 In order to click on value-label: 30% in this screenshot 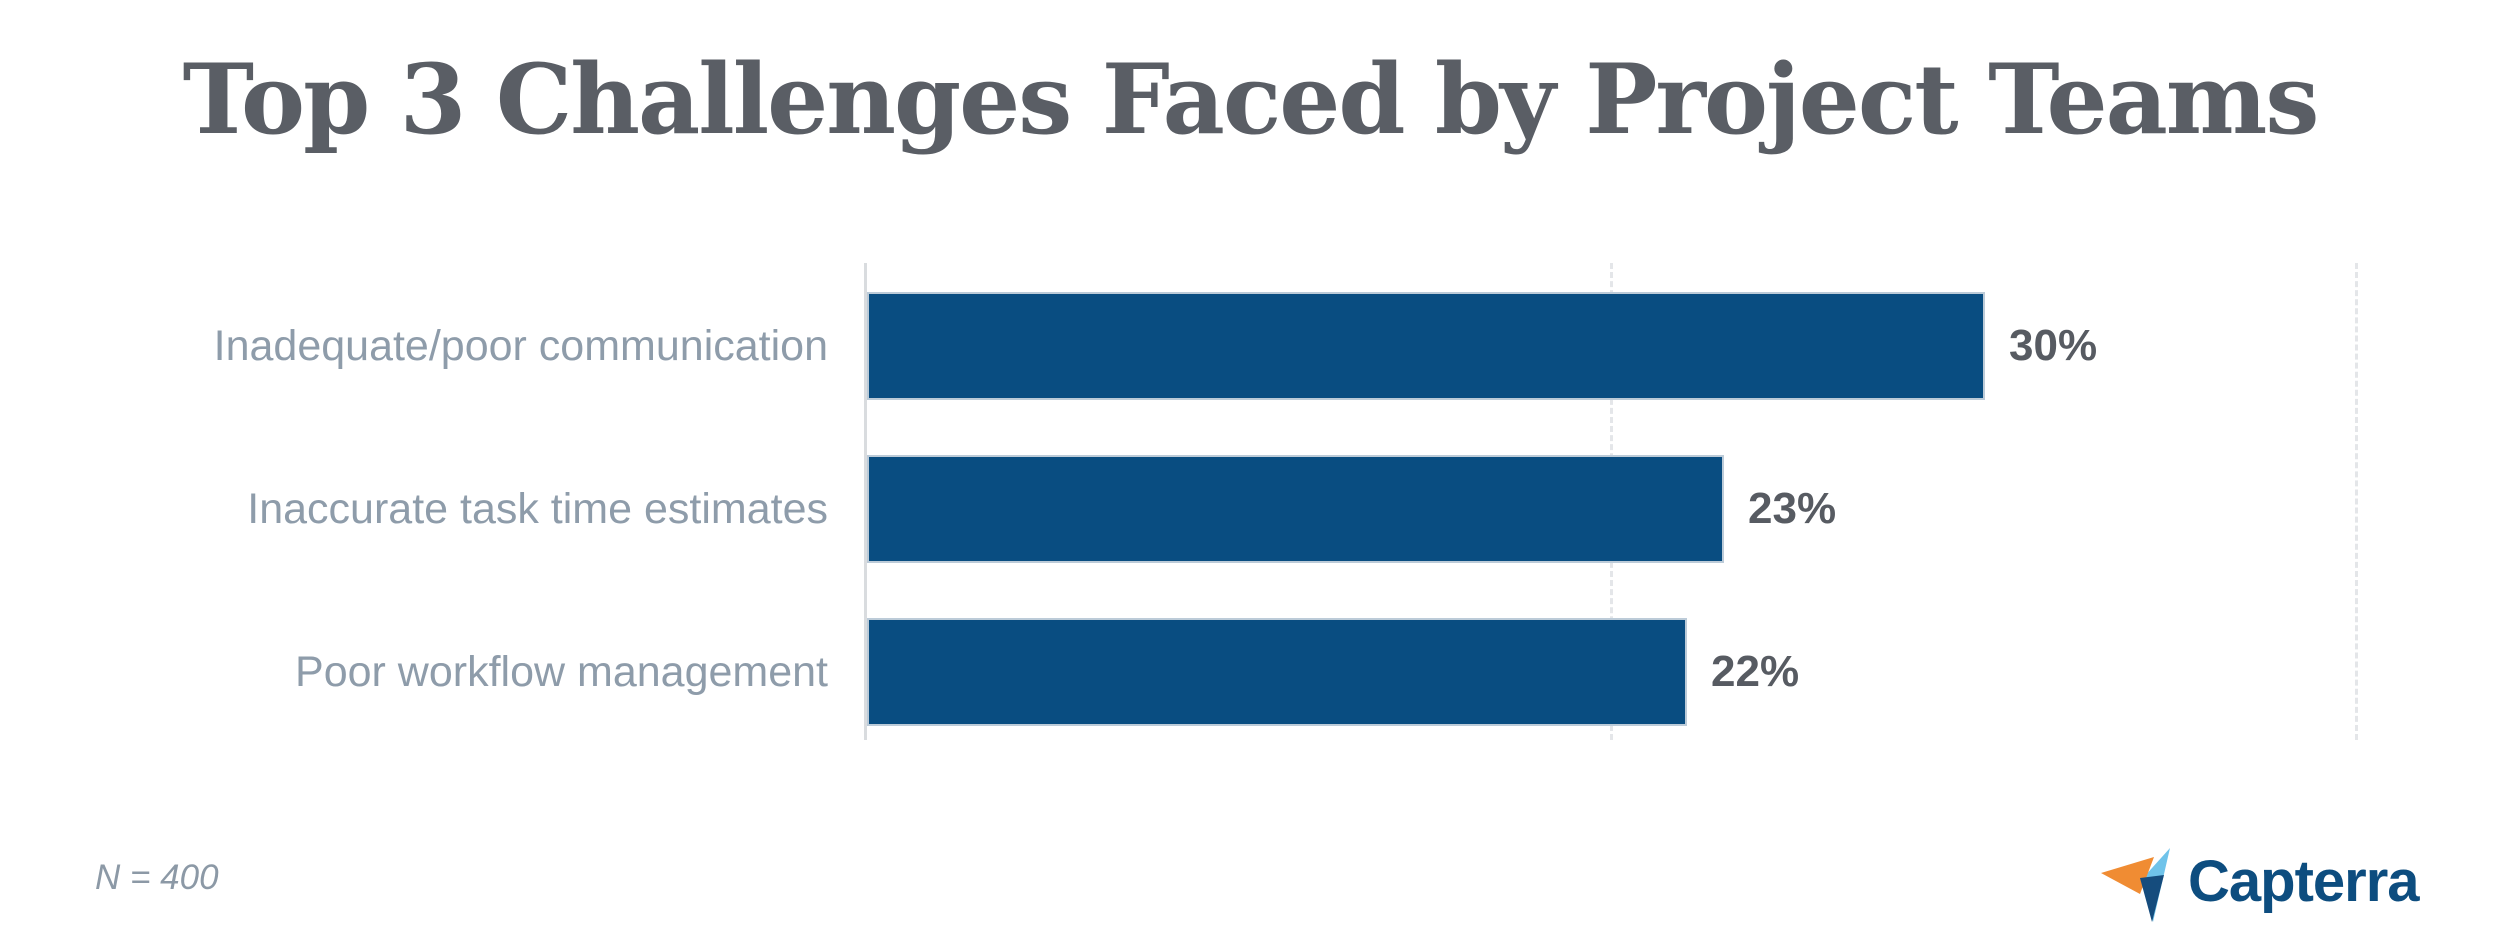, I will do `click(2053, 345)`.